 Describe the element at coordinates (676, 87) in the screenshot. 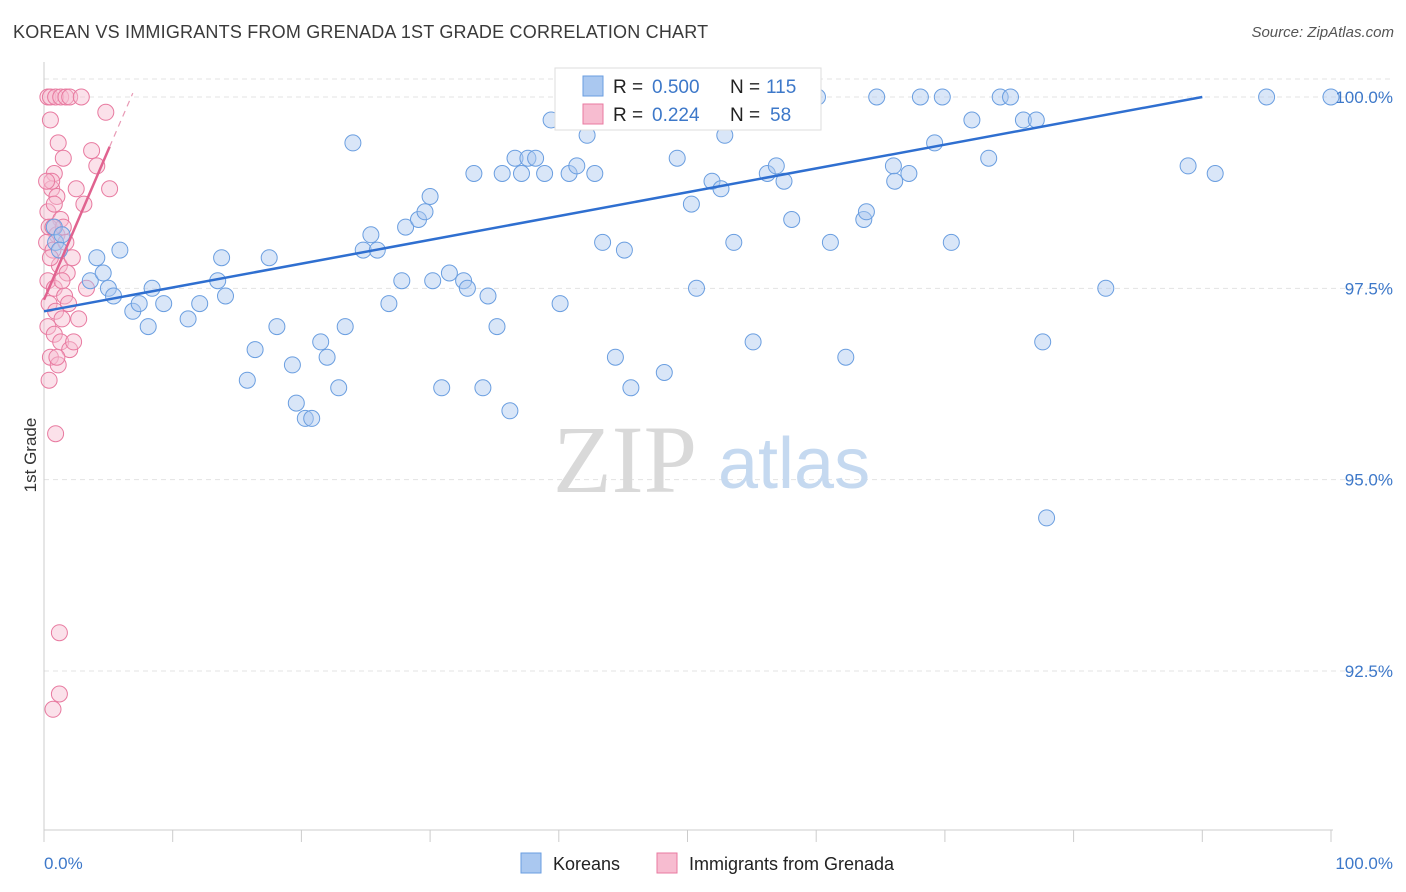

I see `koreans-r-value: 0.500` at that location.